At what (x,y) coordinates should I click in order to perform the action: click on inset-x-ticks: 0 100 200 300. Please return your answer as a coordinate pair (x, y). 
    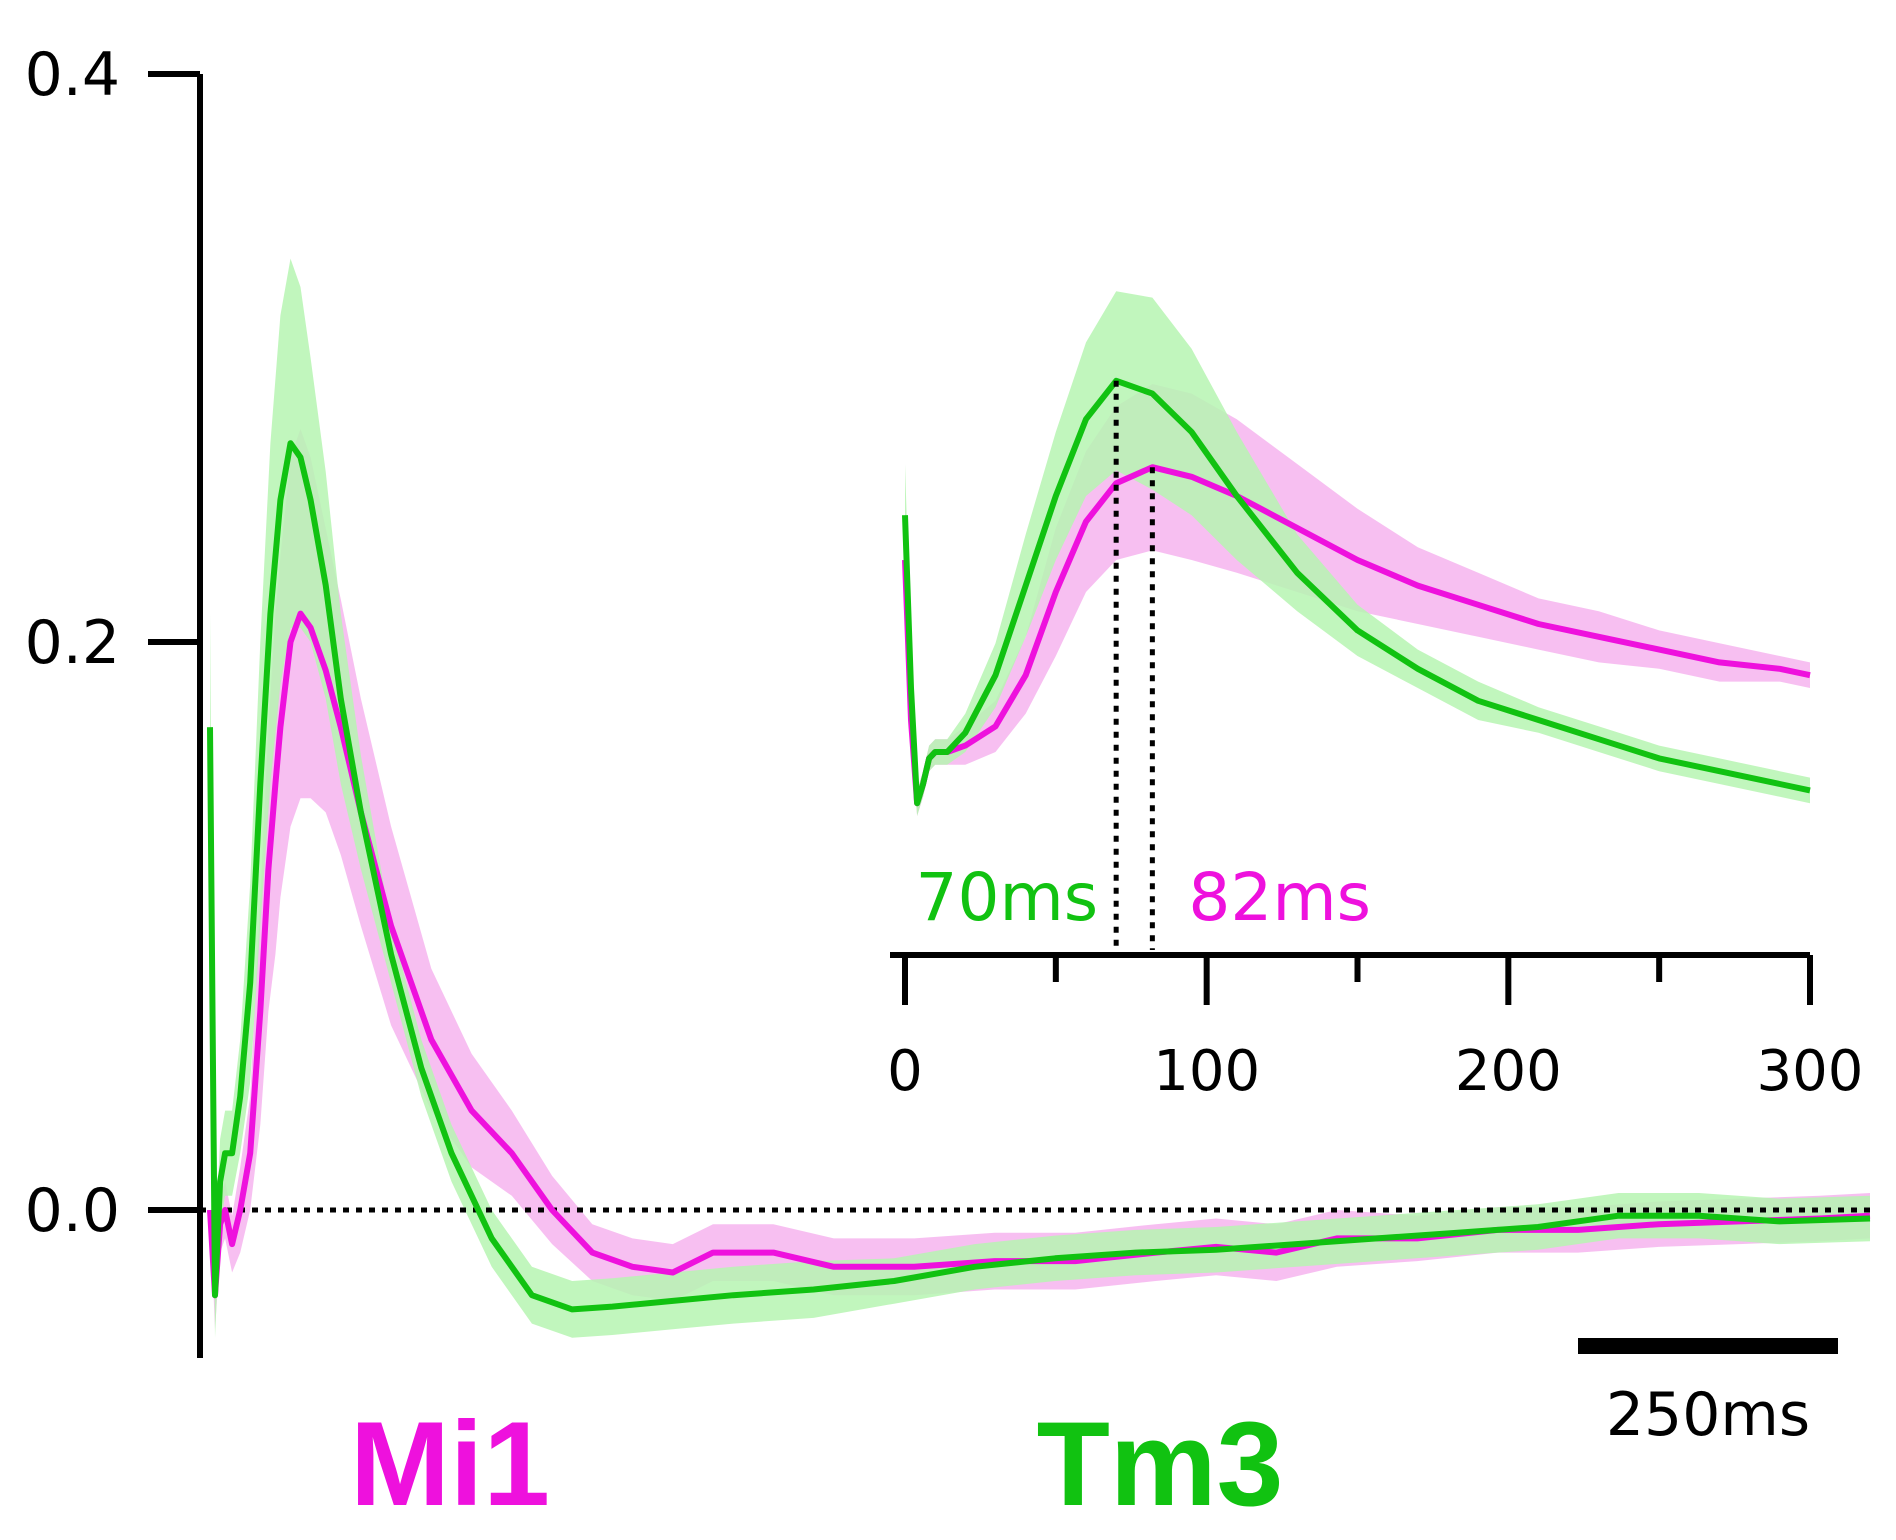
    Looking at the image, I should click on (1375, 1029).